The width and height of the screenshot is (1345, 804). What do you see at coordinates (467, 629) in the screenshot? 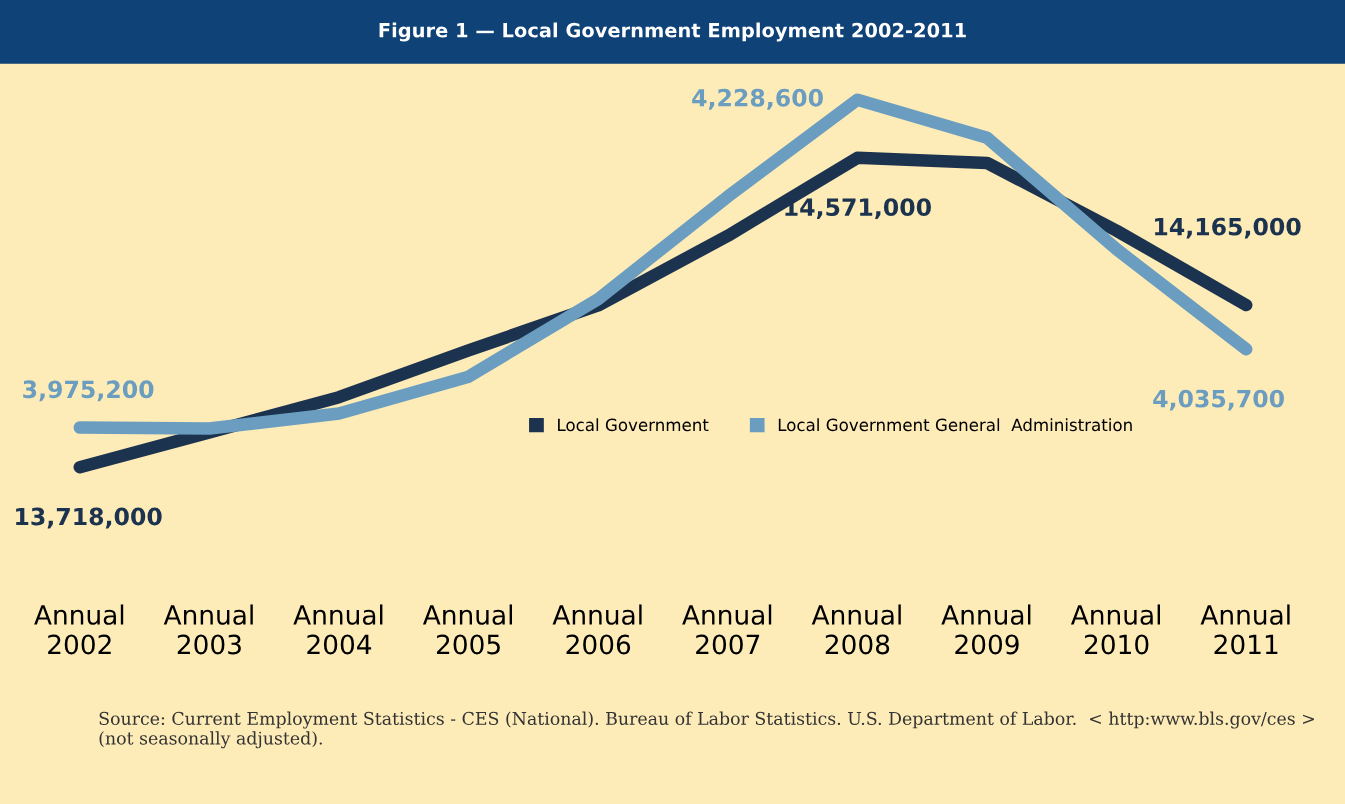
I see `x-tick-label: Annual 2005` at bounding box center [467, 629].